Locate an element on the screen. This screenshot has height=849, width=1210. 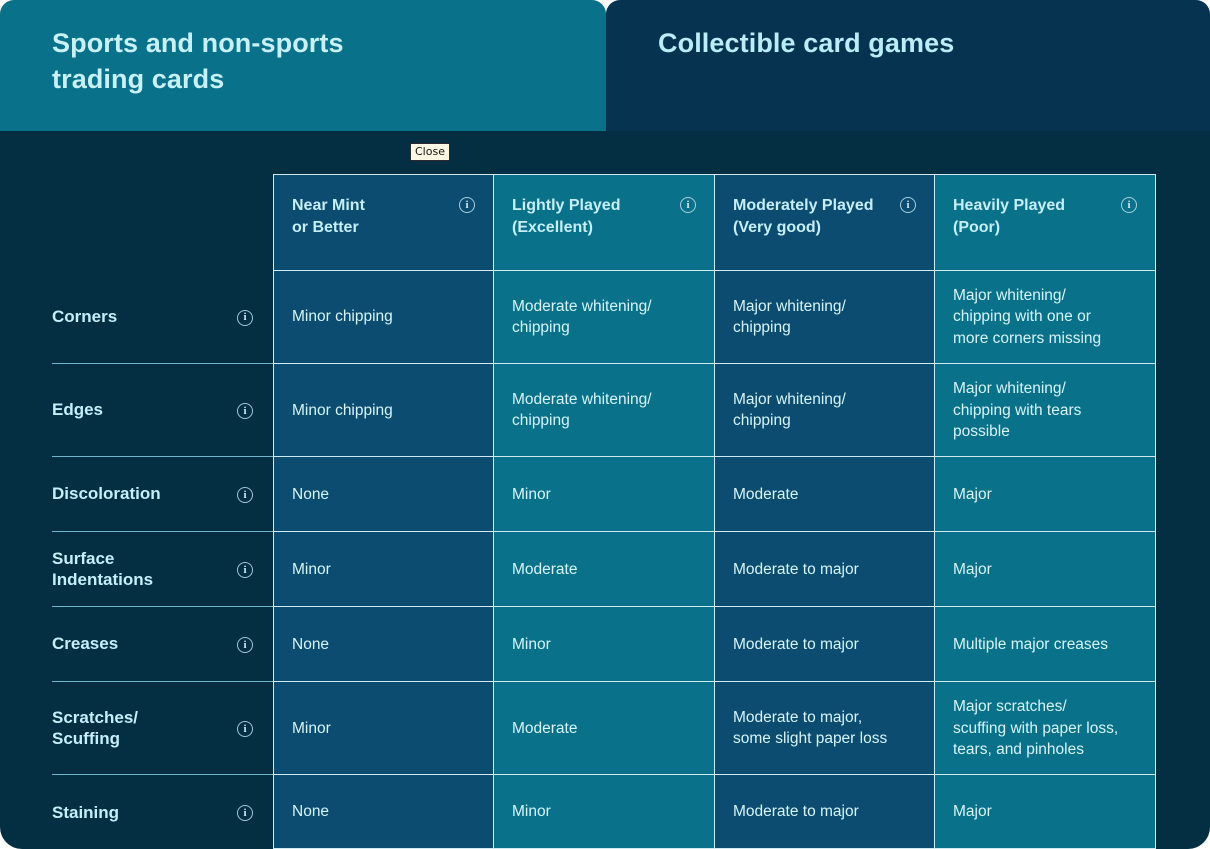
row-header-label: Edges is located at coordinates (78, 410).